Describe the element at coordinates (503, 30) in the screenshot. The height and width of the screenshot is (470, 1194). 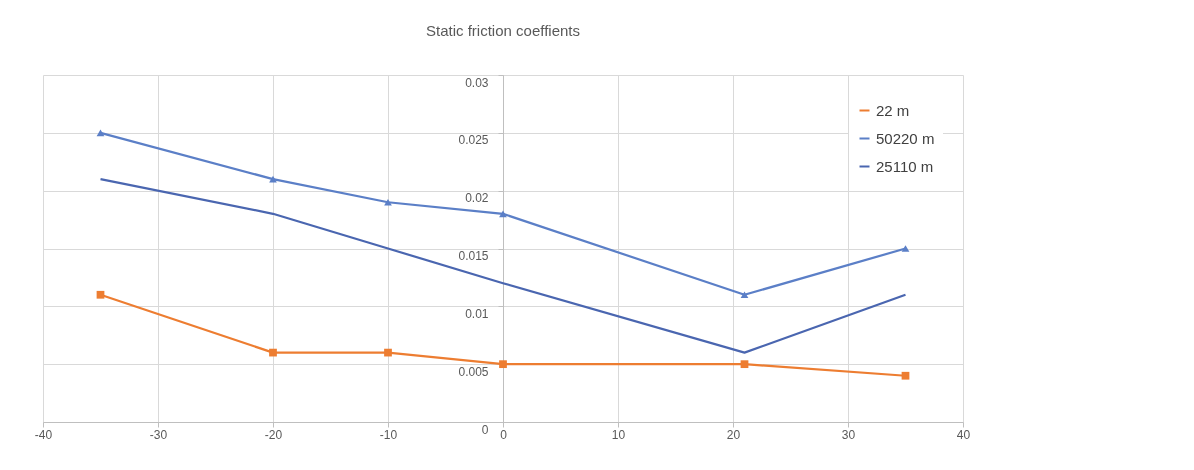
I see `chart-title: Static friction coeffients` at that location.